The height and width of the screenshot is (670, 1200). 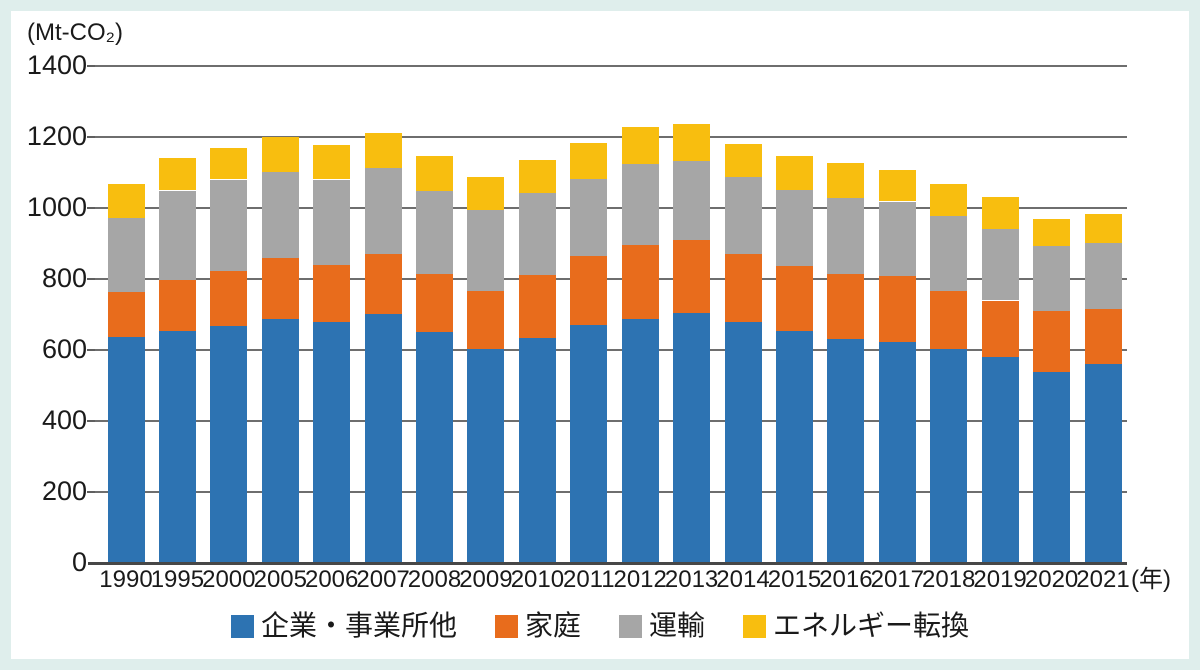 I want to click on x-tick-label: 2013, so click(x=691, y=579).